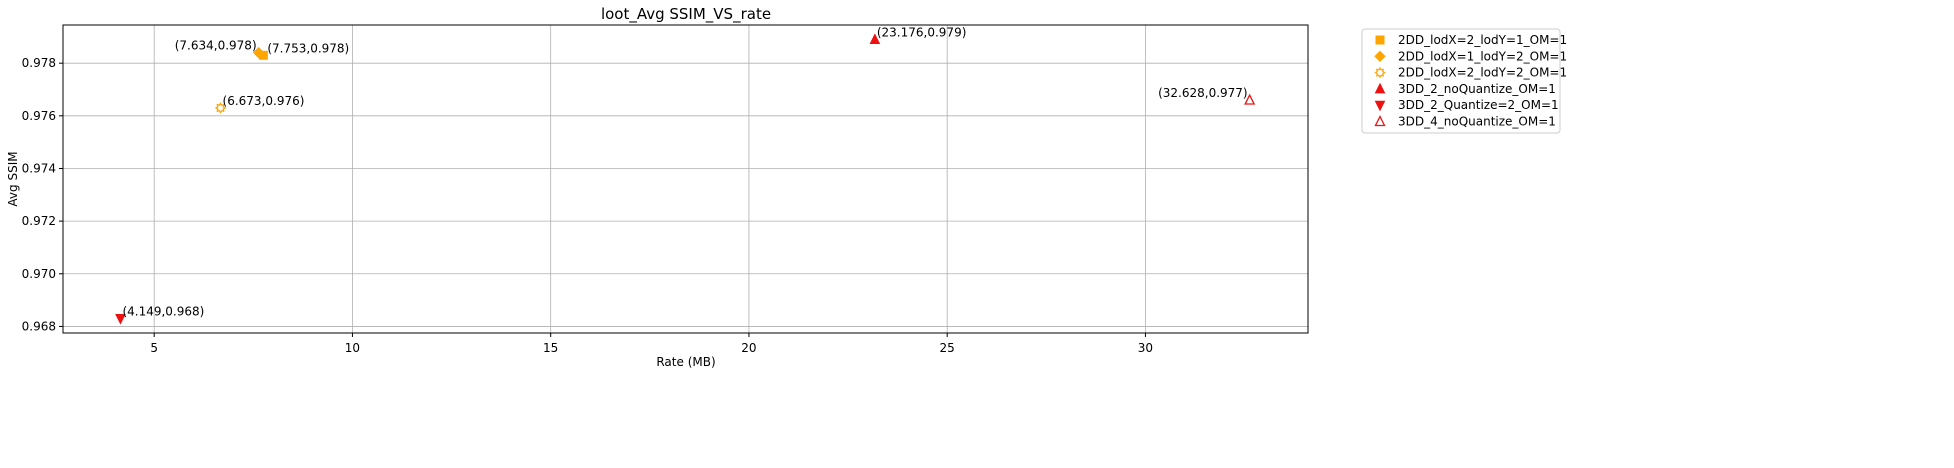  What do you see at coordinates (1203, 93) in the screenshot?
I see `data-label: (32.628,0.977)` at bounding box center [1203, 93].